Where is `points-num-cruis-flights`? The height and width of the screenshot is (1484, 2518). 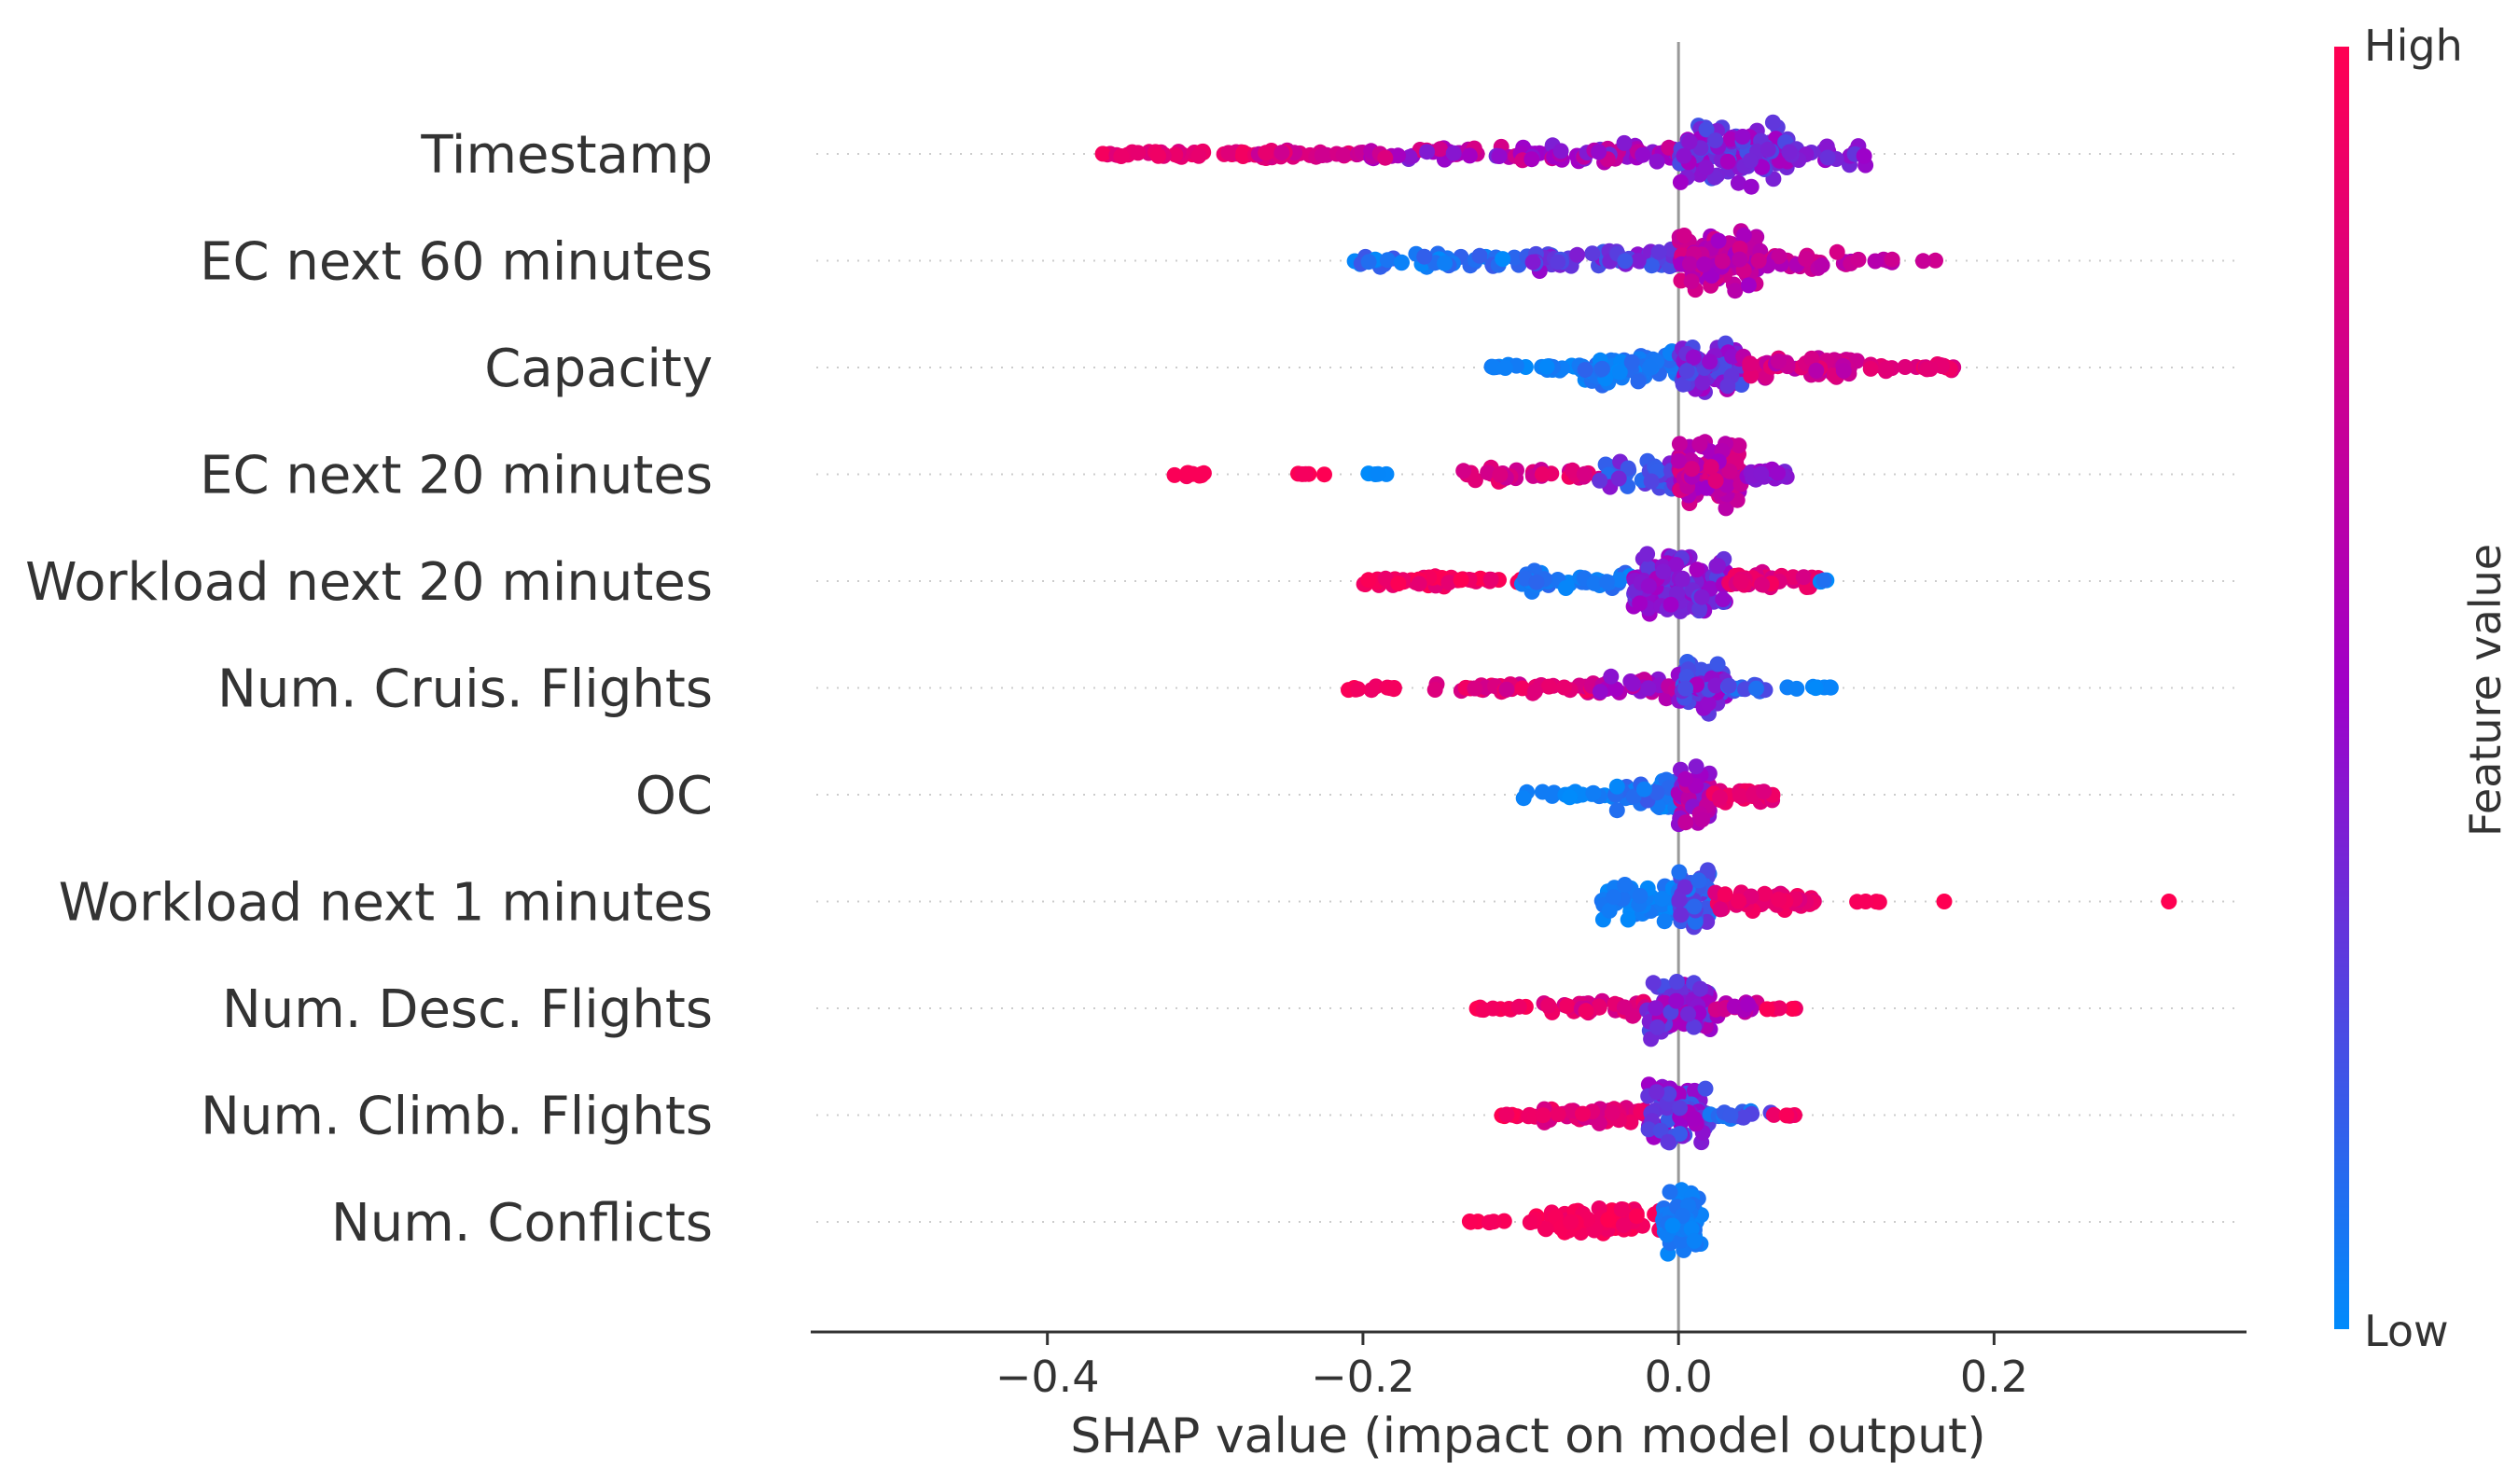
points-num-cruis-flights is located at coordinates (1590, 688).